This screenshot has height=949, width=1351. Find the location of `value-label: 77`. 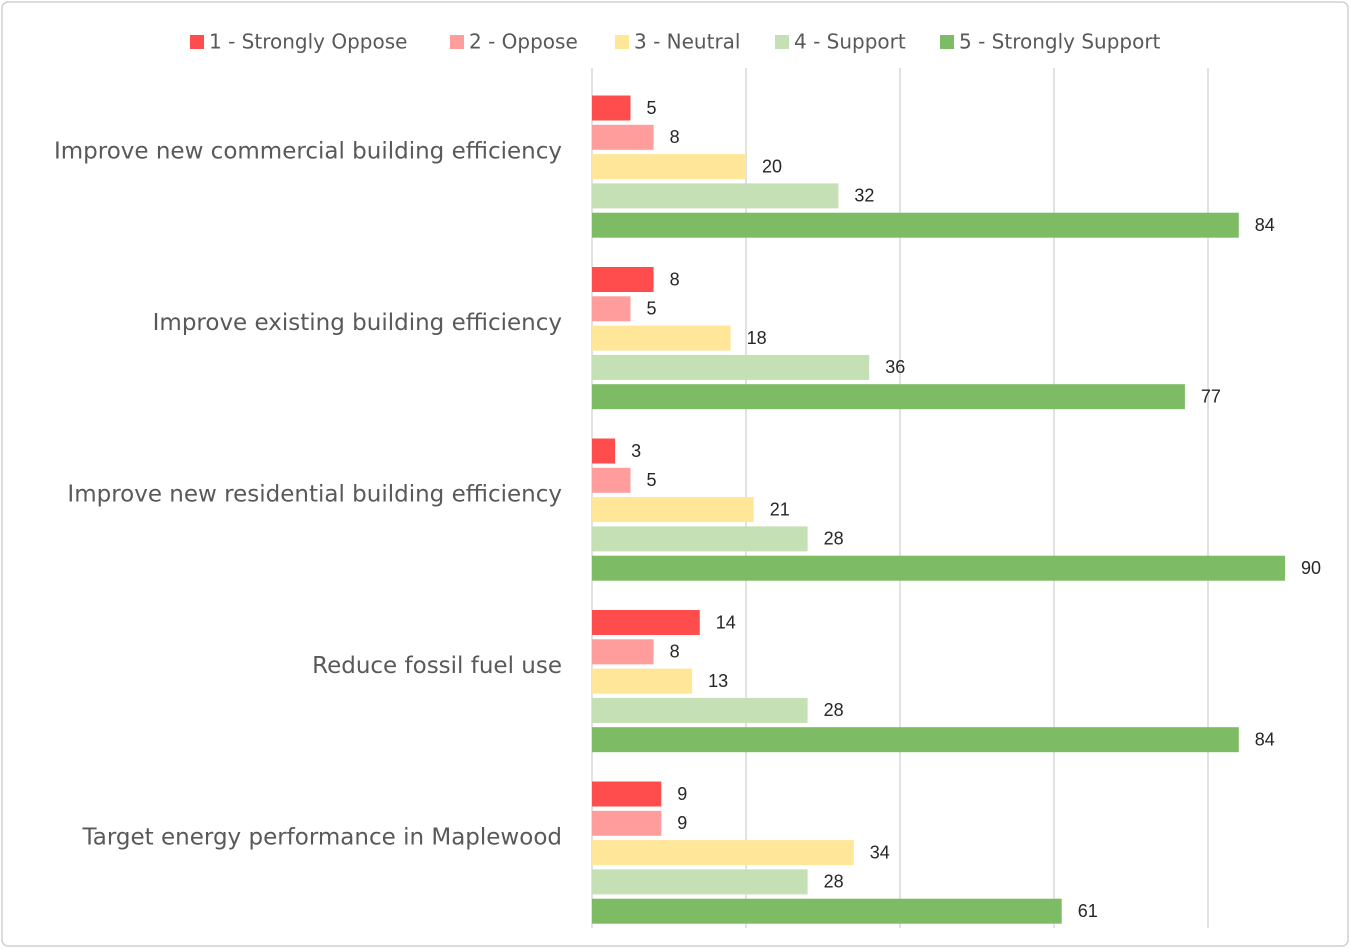

value-label: 77 is located at coordinates (1211, 396).